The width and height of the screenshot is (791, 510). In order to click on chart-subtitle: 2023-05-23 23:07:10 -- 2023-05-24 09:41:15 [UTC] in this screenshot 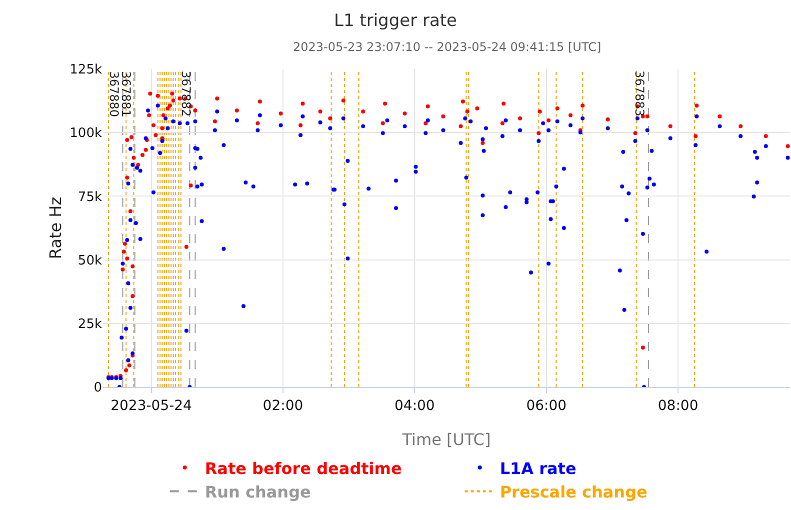, I will do `click(447, 47)`.